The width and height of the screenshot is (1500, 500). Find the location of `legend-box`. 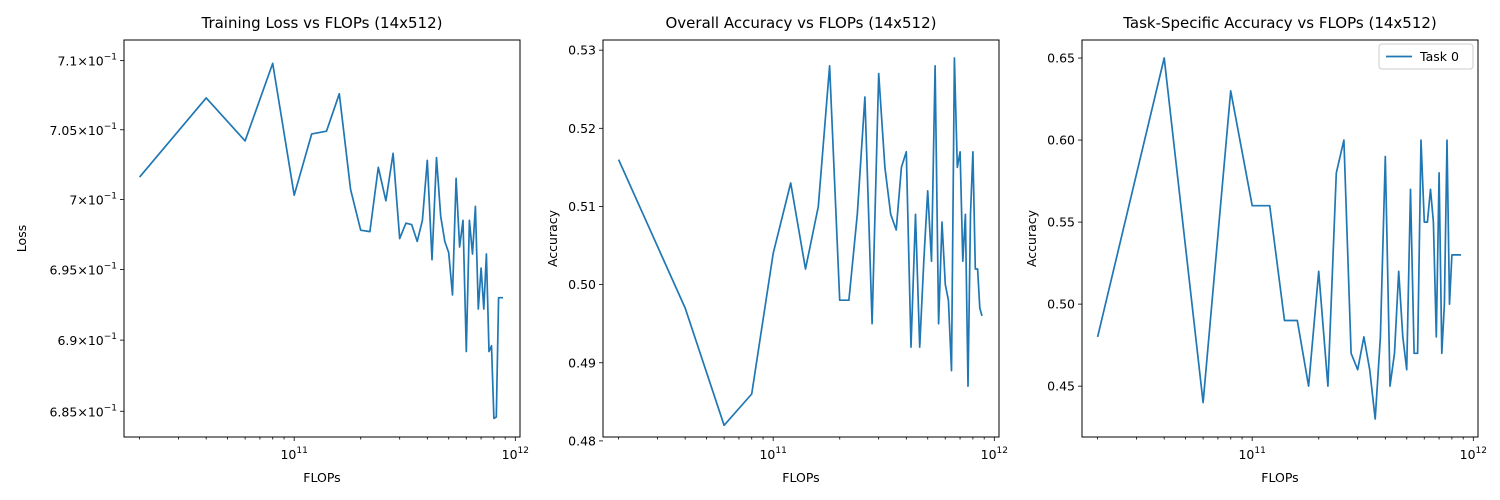

legend-box is located at coordinates (1426, 56).